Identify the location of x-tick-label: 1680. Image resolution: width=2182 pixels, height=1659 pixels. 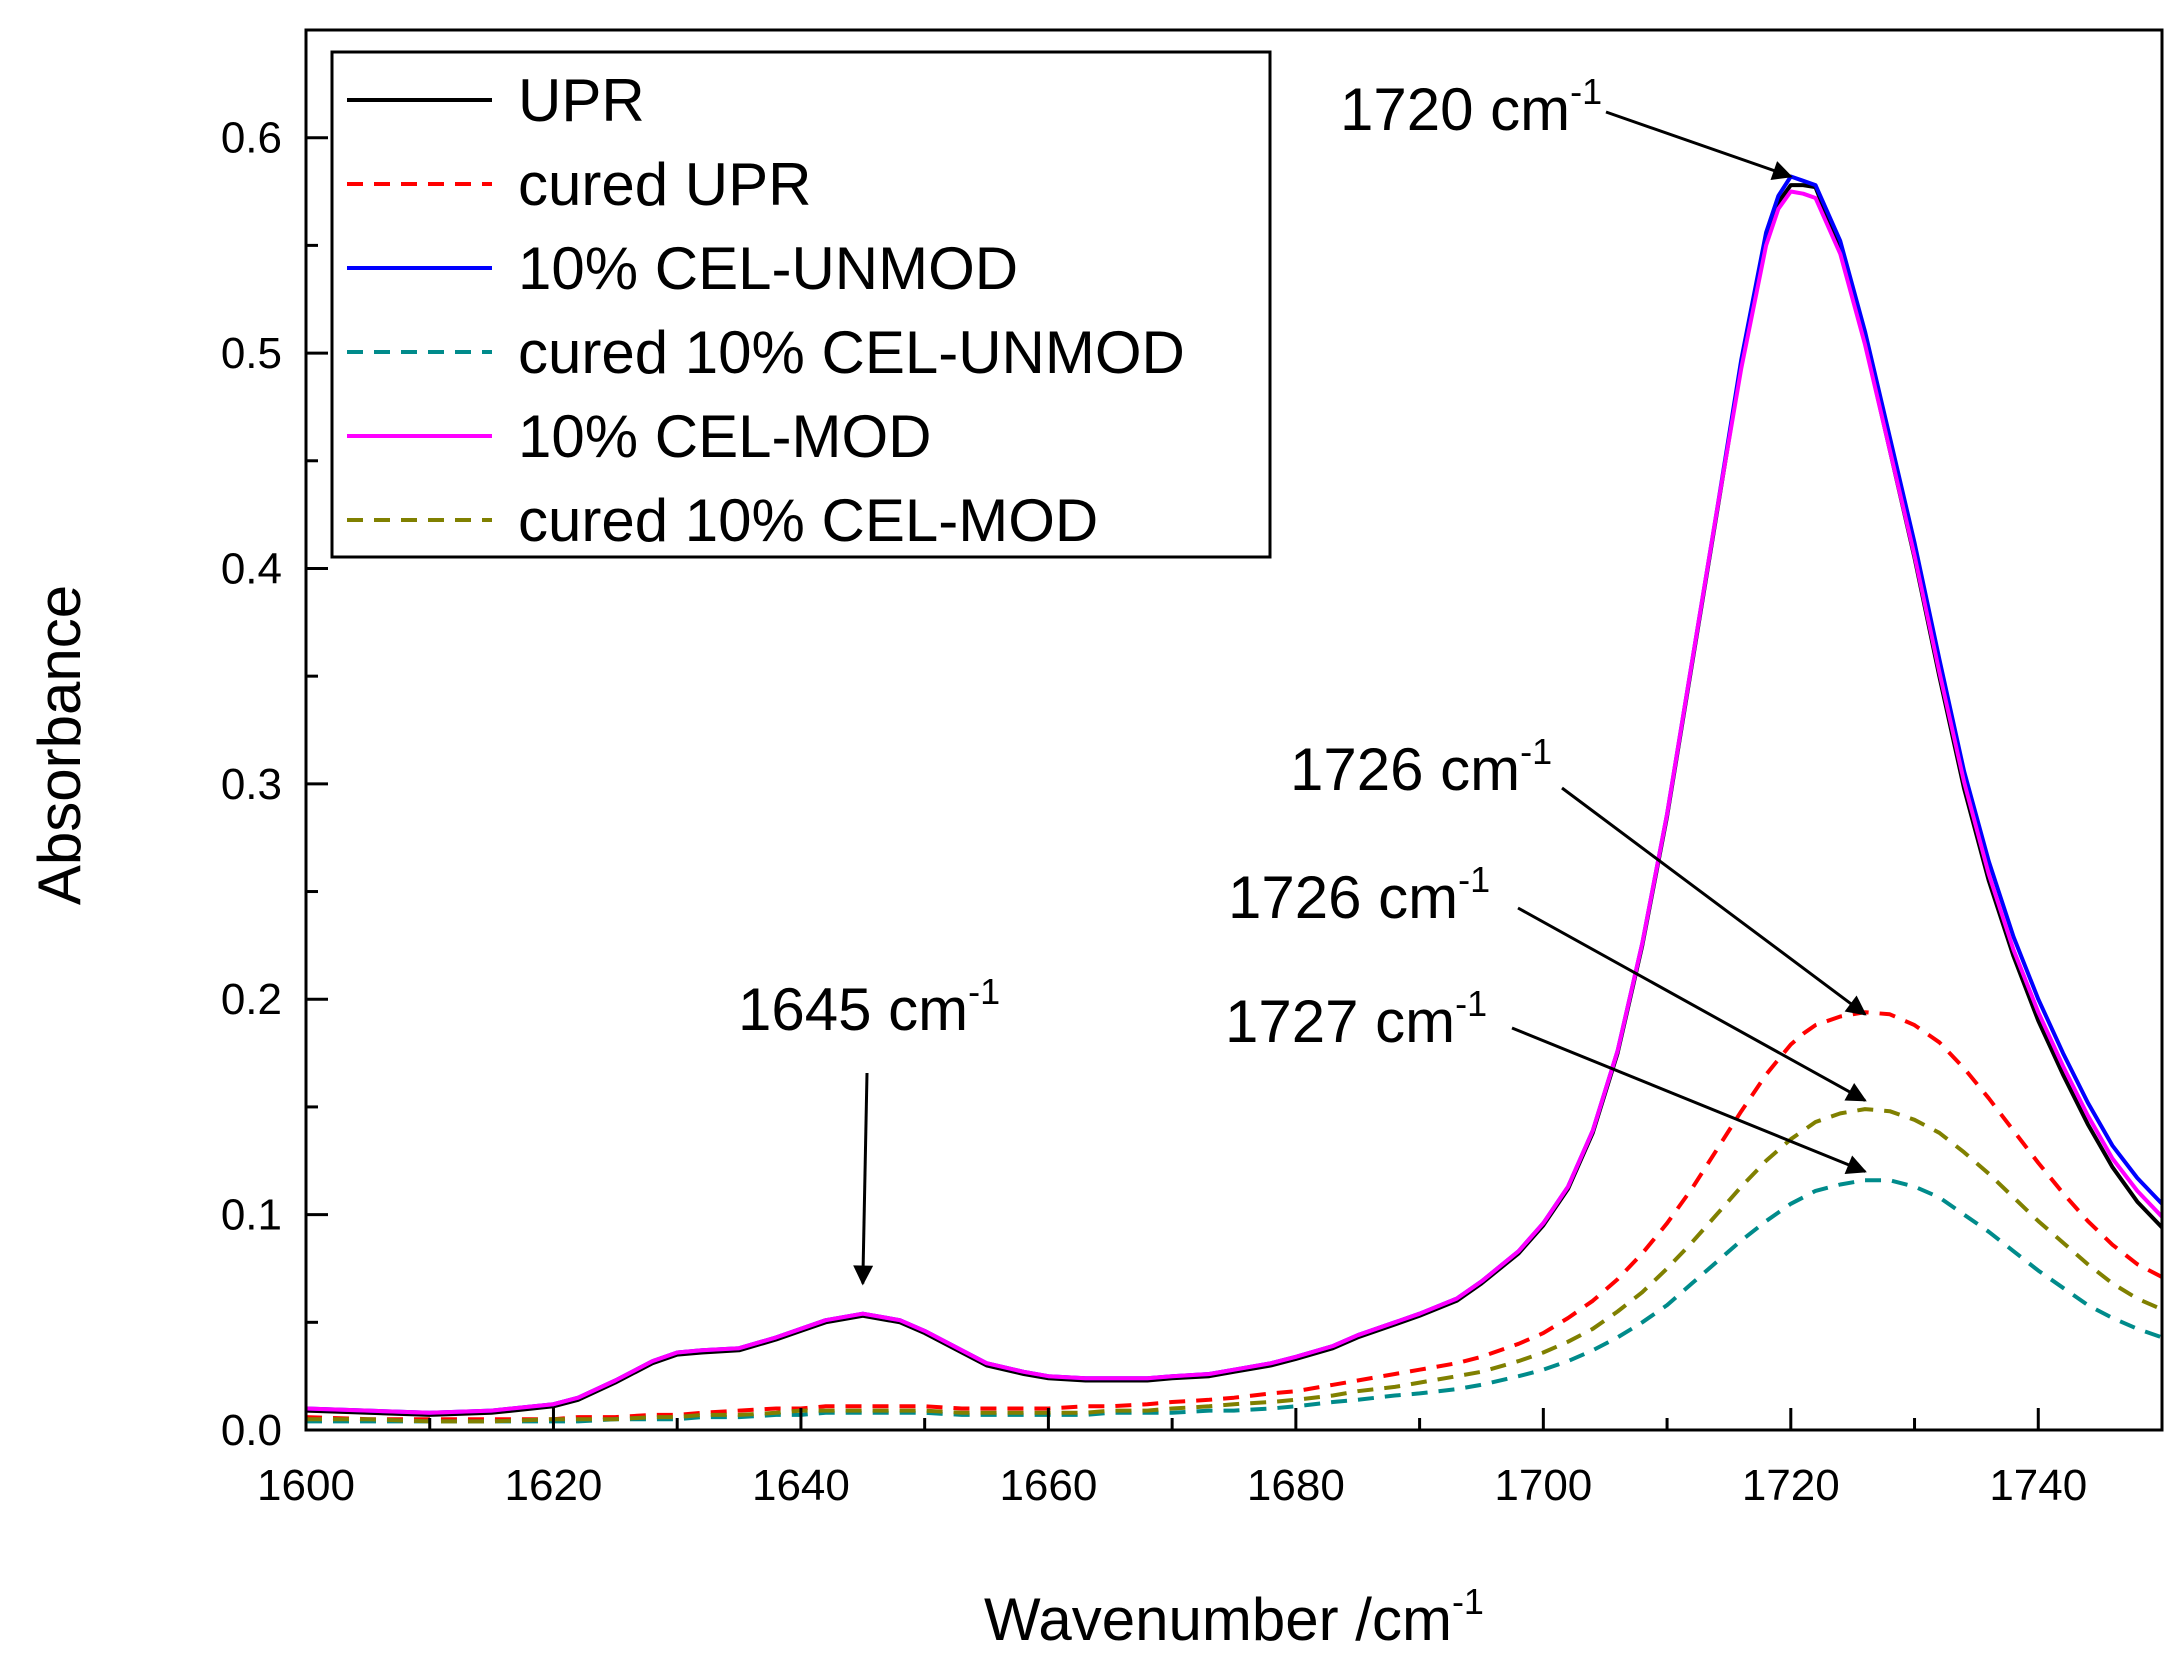
(1296, 1485).